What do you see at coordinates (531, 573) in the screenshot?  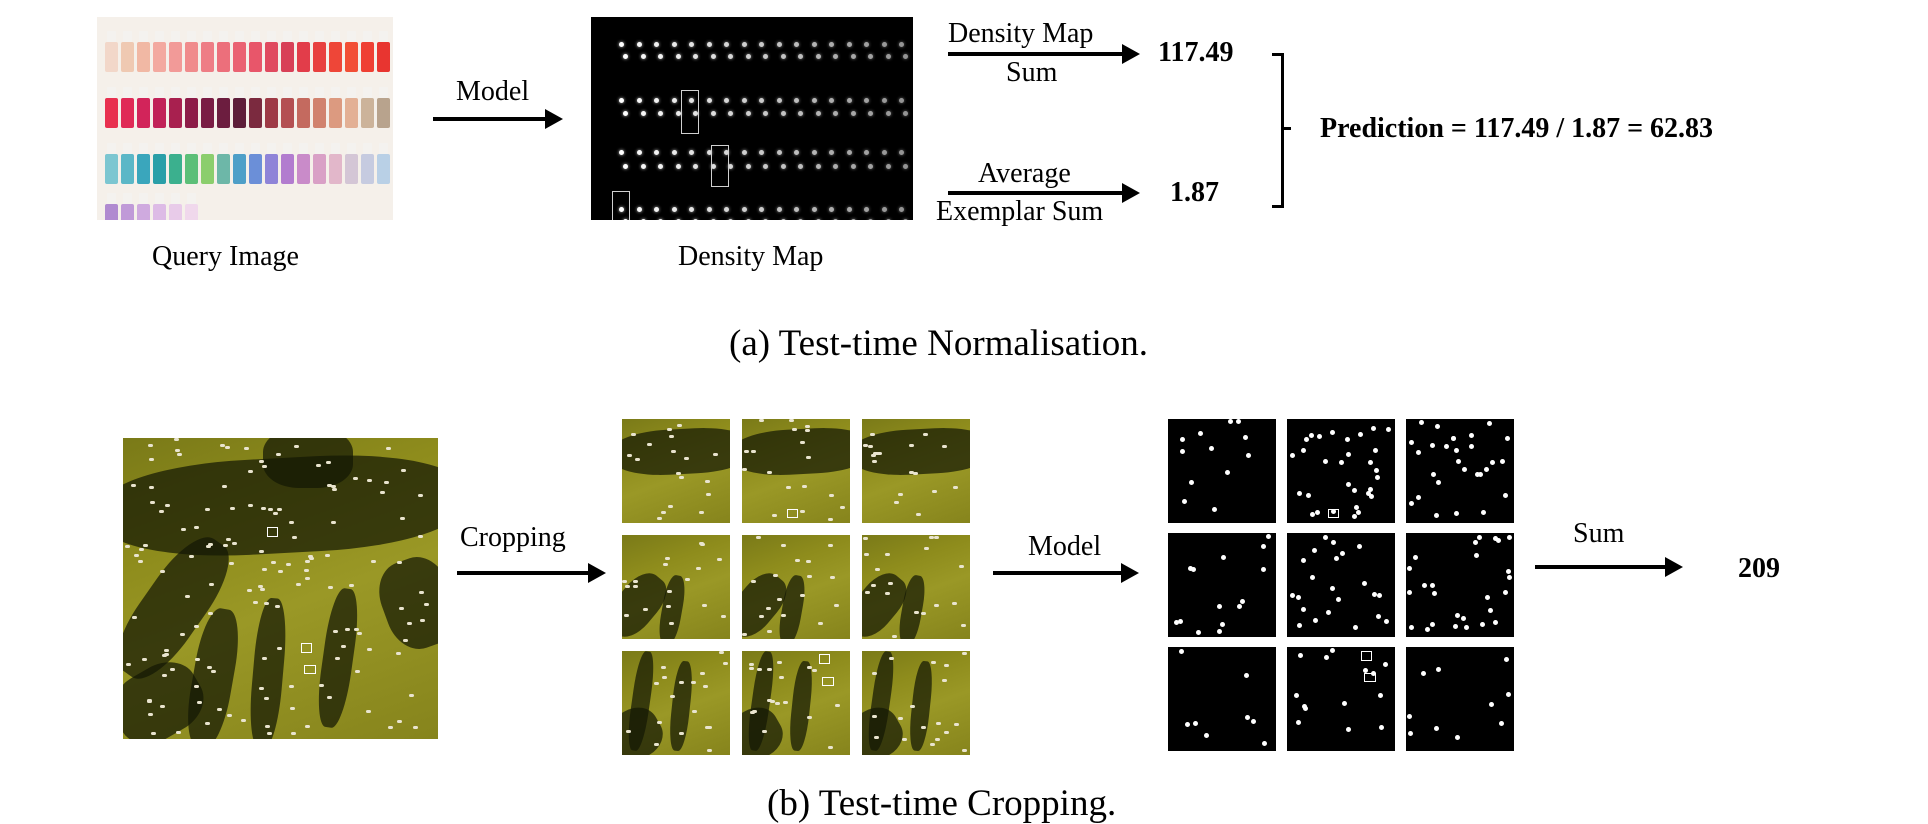 I see `cropping-arrow` at bounding box center [531, 573].